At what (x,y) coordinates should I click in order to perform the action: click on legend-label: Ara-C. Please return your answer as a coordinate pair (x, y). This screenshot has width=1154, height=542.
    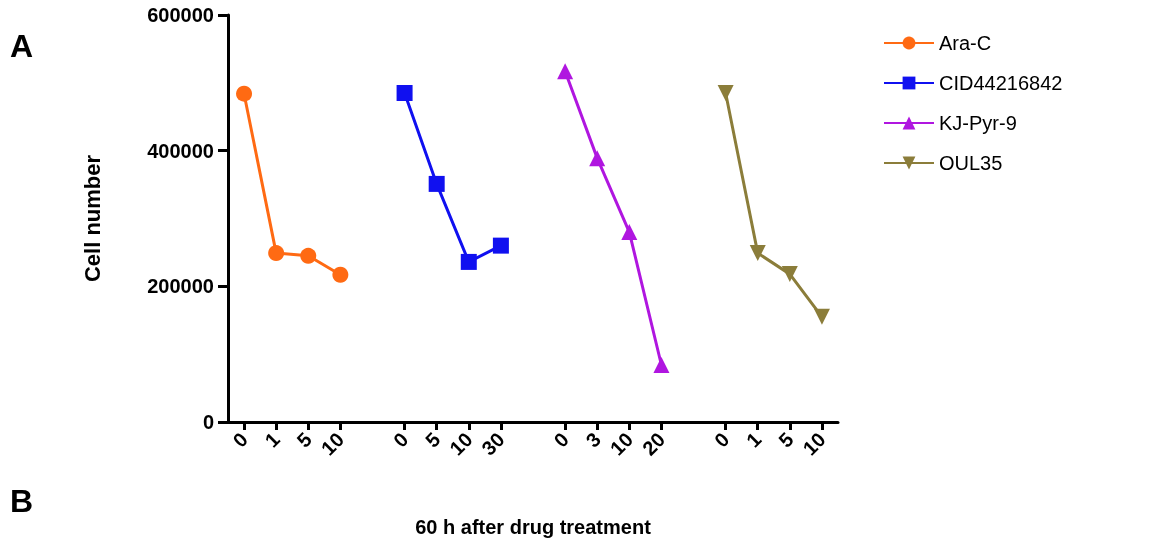
    Looking at the image, I should click on (965, 43).